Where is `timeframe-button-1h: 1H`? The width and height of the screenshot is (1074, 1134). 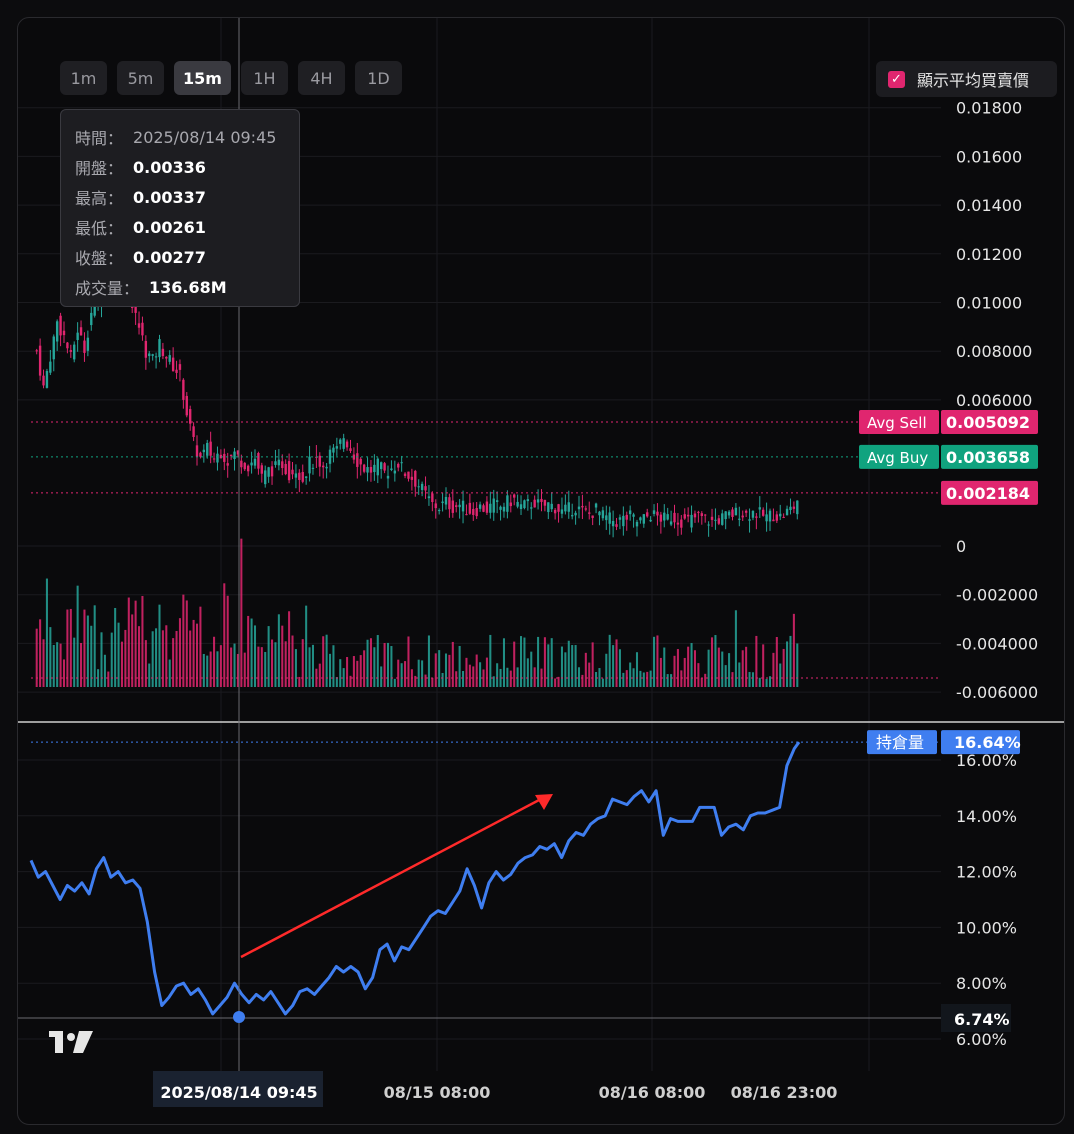 timeframe-button-1h: 1H is located at coordinates (264, 78).